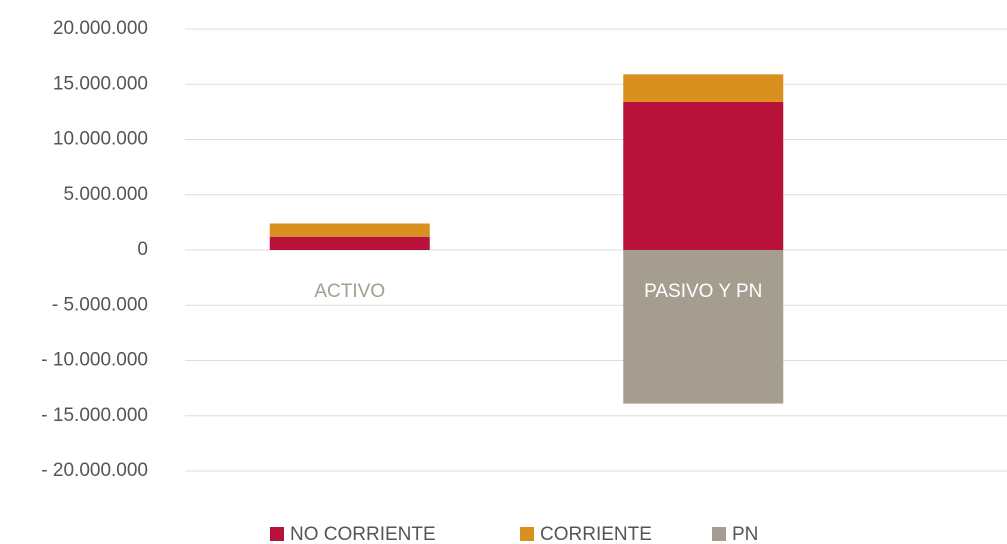 The height and width of the screenshot is (544, 1007). I want to click on y-tick-label: - 15.000.000, so click(94, 415).